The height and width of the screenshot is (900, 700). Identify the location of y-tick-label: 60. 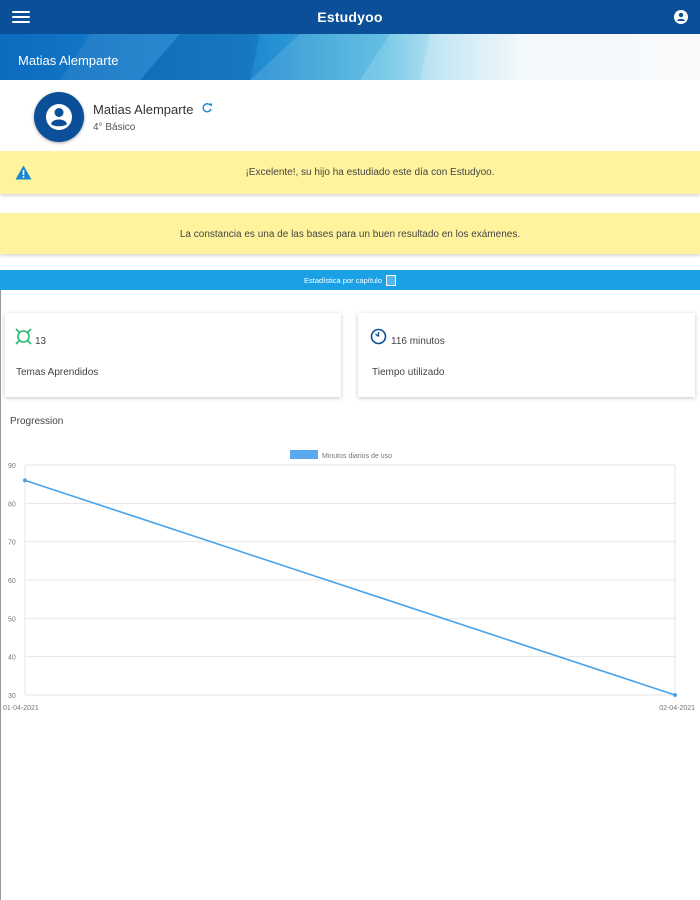
(12, 581).